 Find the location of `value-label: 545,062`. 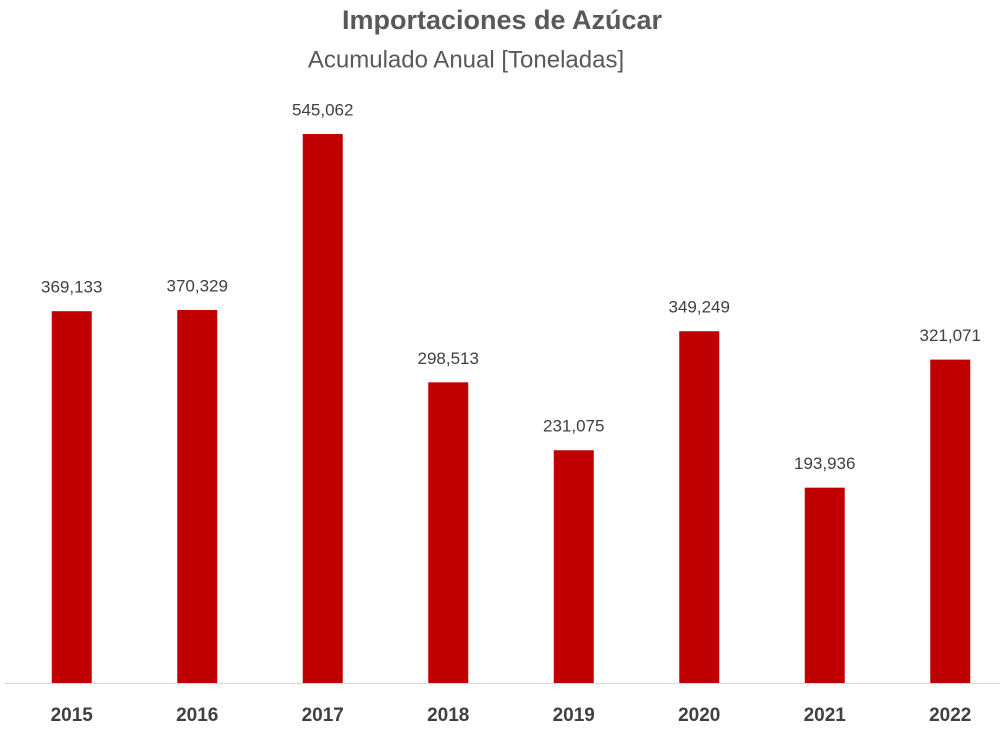

value-label: 545,062 is located at coordinates (322, 109).